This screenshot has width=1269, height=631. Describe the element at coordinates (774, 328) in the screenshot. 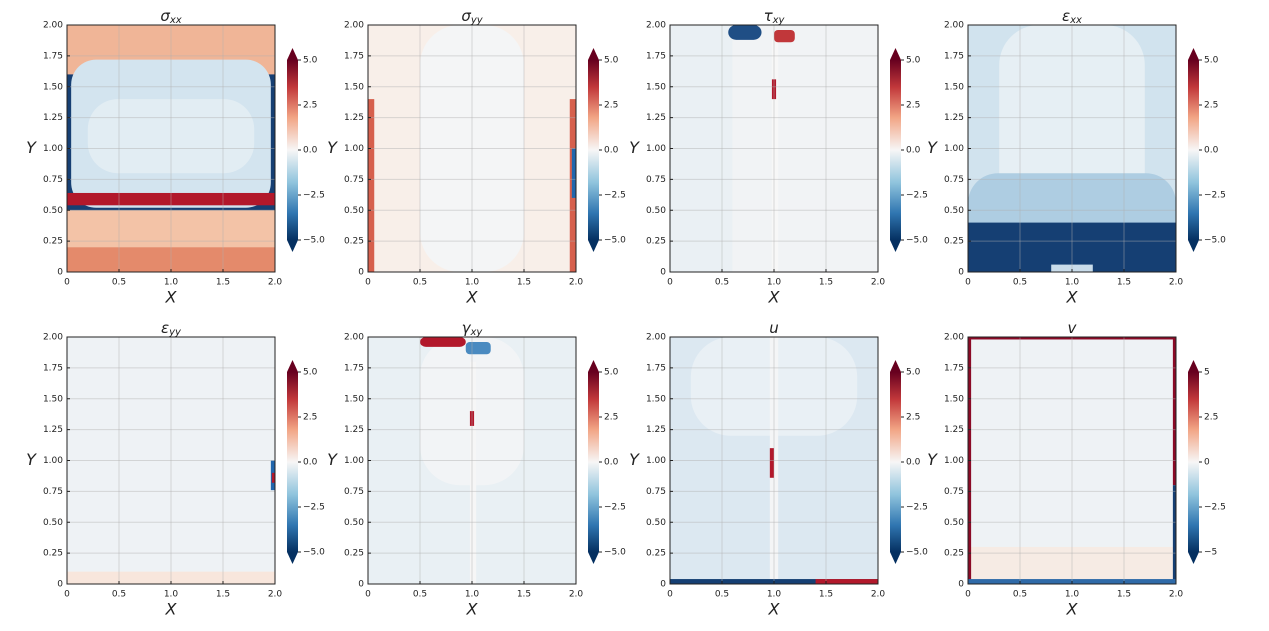

I see `title-symbol: u` at that location.